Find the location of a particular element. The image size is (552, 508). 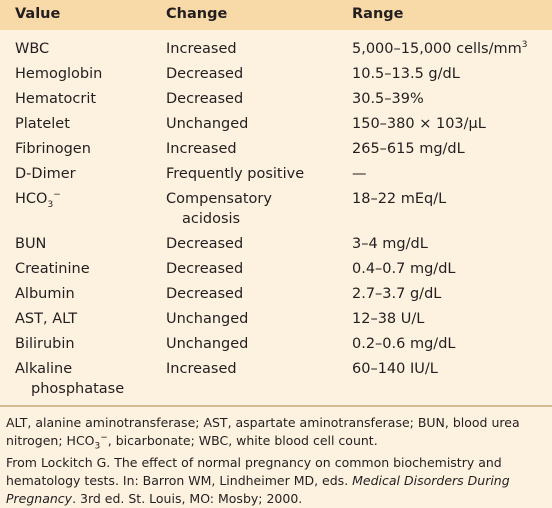

cell-value: Platelet is located at coordinates (42, 124).